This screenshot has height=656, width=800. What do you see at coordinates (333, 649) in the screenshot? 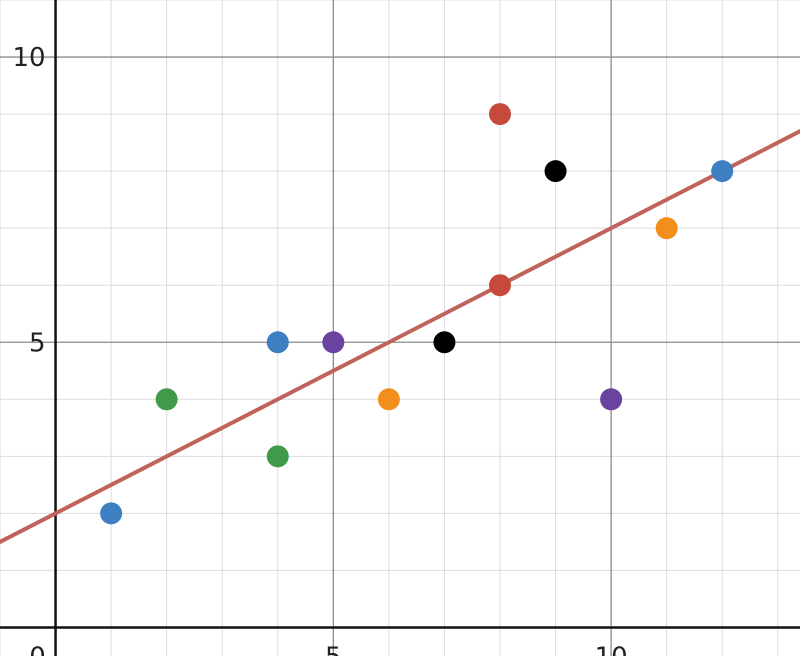
I see `x-tick-label: 5` at bounding box center [333, 649].